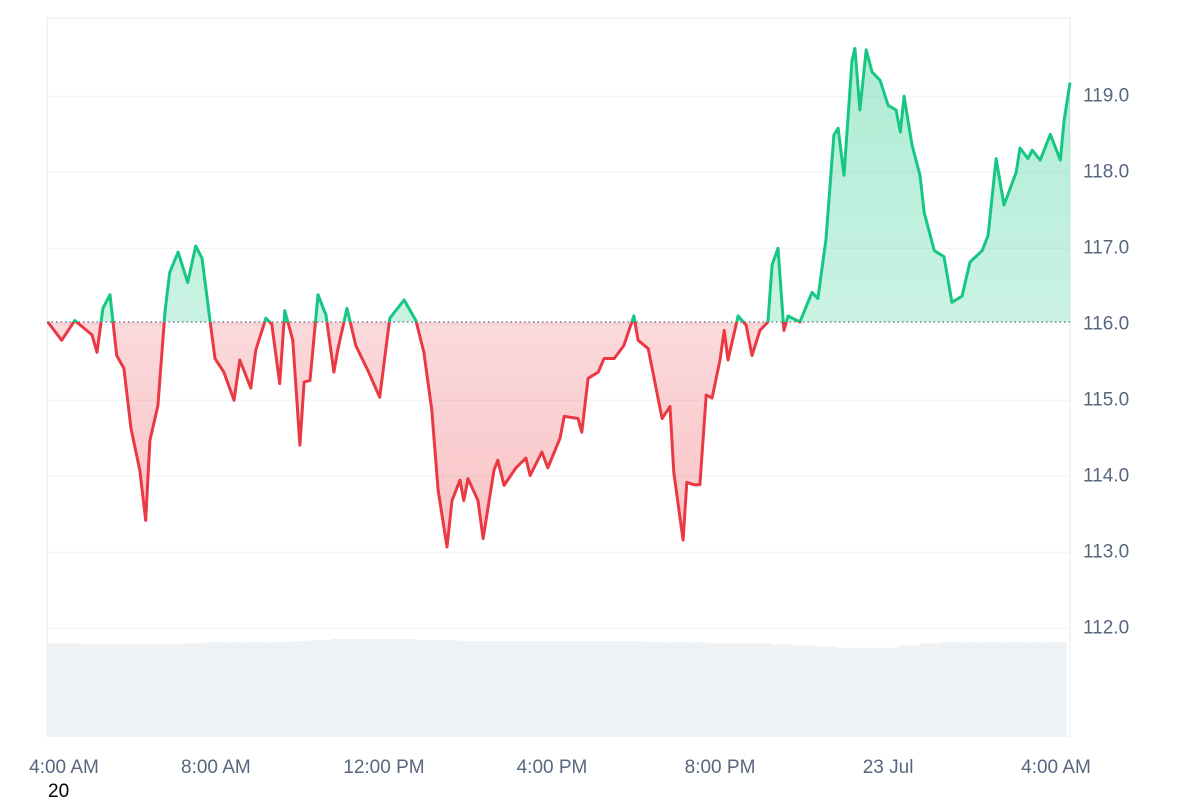  Describe the element at coordinates (1106, 475) in the screenshot. I see `y-tick-label: 114.0` at that location.